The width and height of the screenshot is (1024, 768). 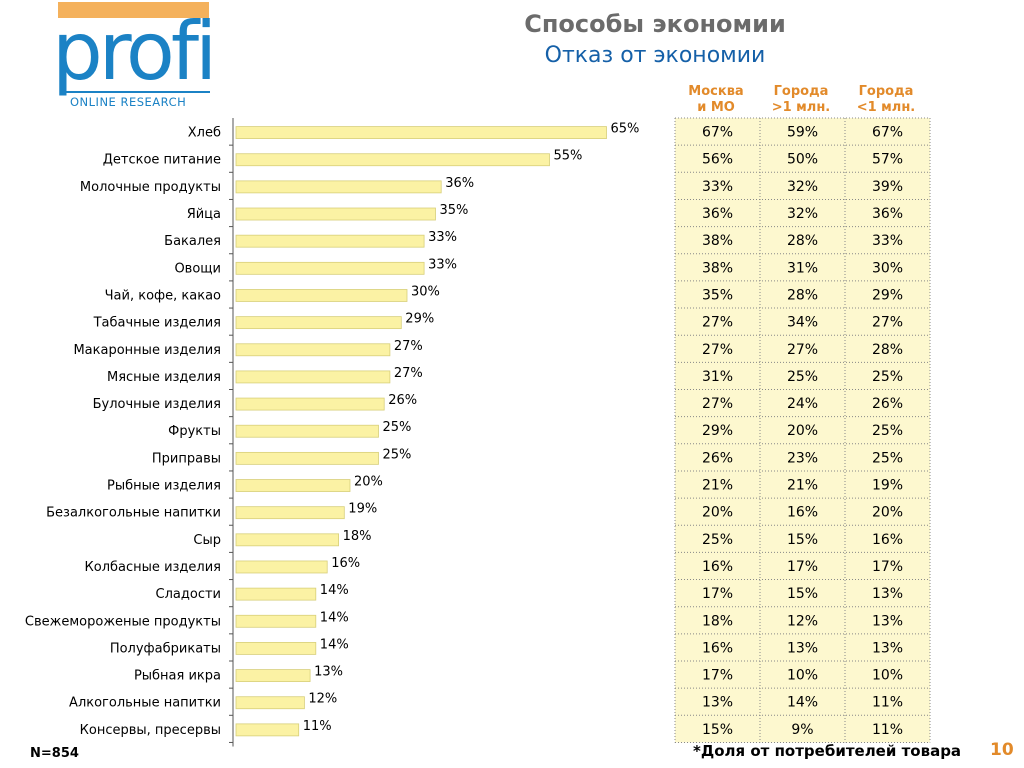 What do you see at coordinates (459, 183) in the screenshot?
I see `bar-value-label: 36%` at bounding box center [459, 183].